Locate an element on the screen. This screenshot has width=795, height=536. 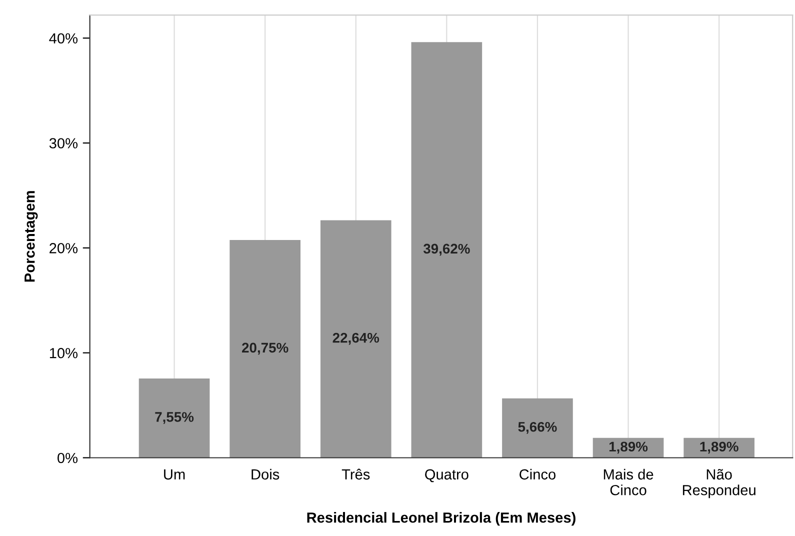
y-tick-label: 40% is located at coordinates (63, 38).